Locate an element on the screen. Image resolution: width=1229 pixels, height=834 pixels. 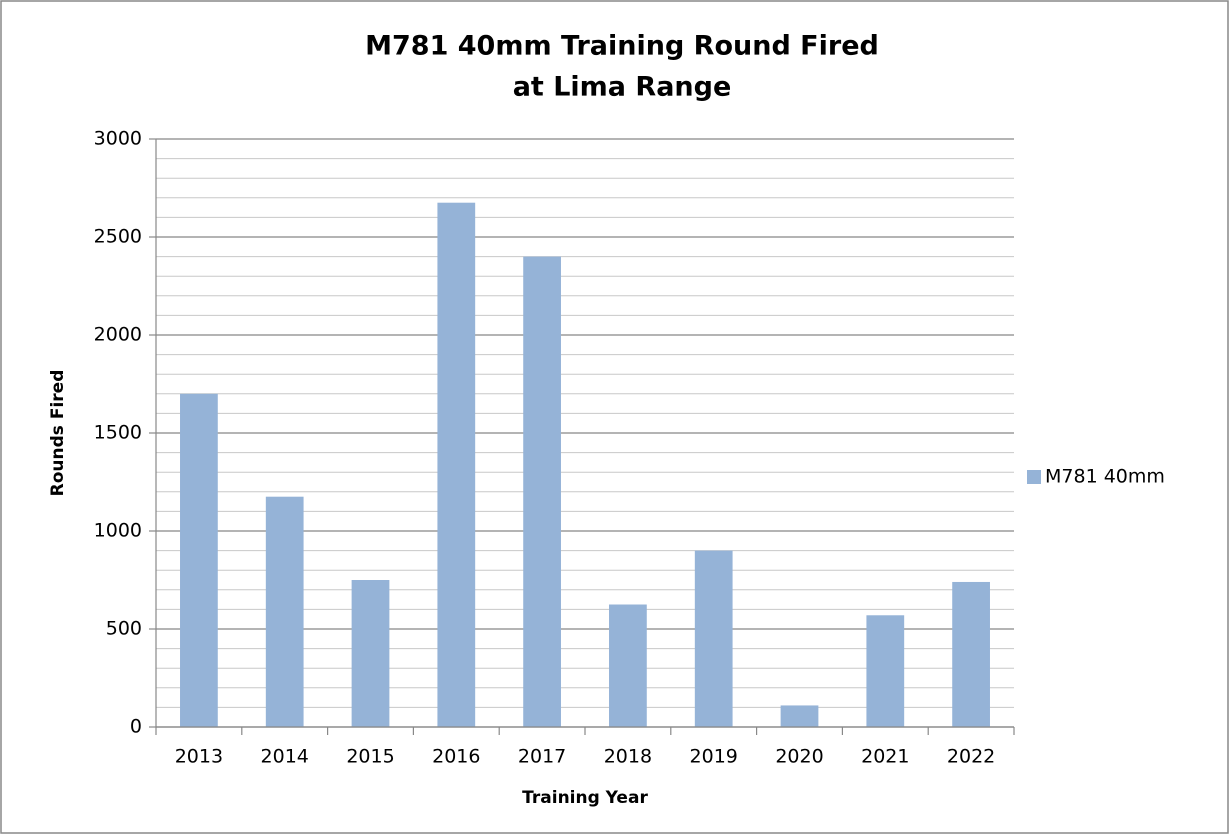
legend-label: M781 40mm is located at coordinates (1105, 477).